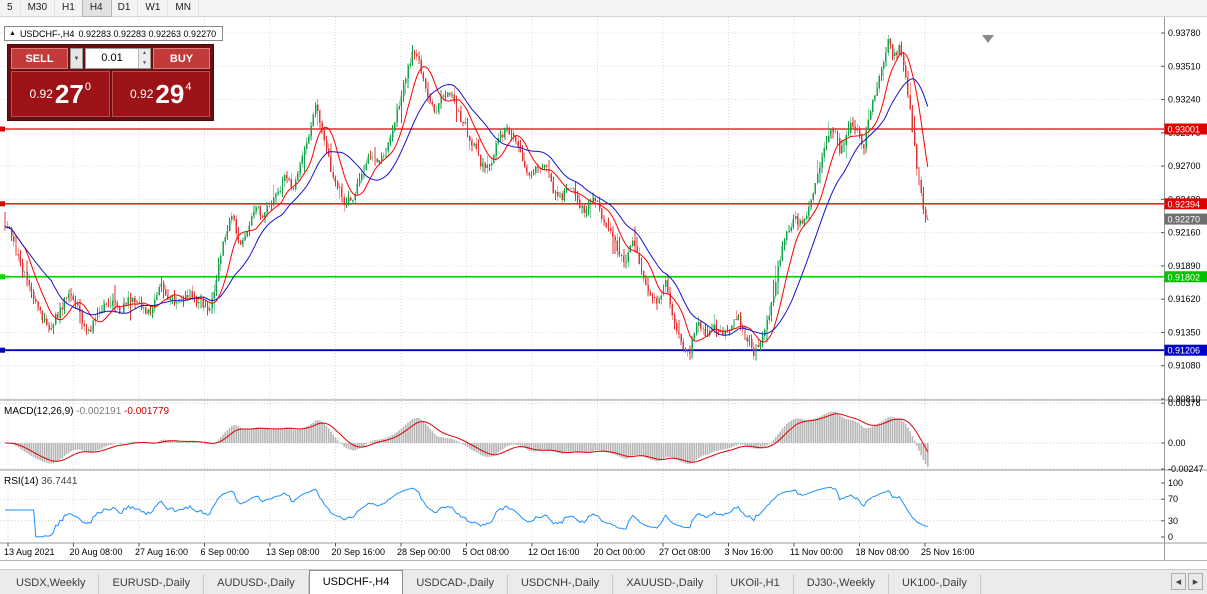  Describe the element at coordinates (87, 87) in the screenshot. I see `sell-price-frac: 0` at that location.